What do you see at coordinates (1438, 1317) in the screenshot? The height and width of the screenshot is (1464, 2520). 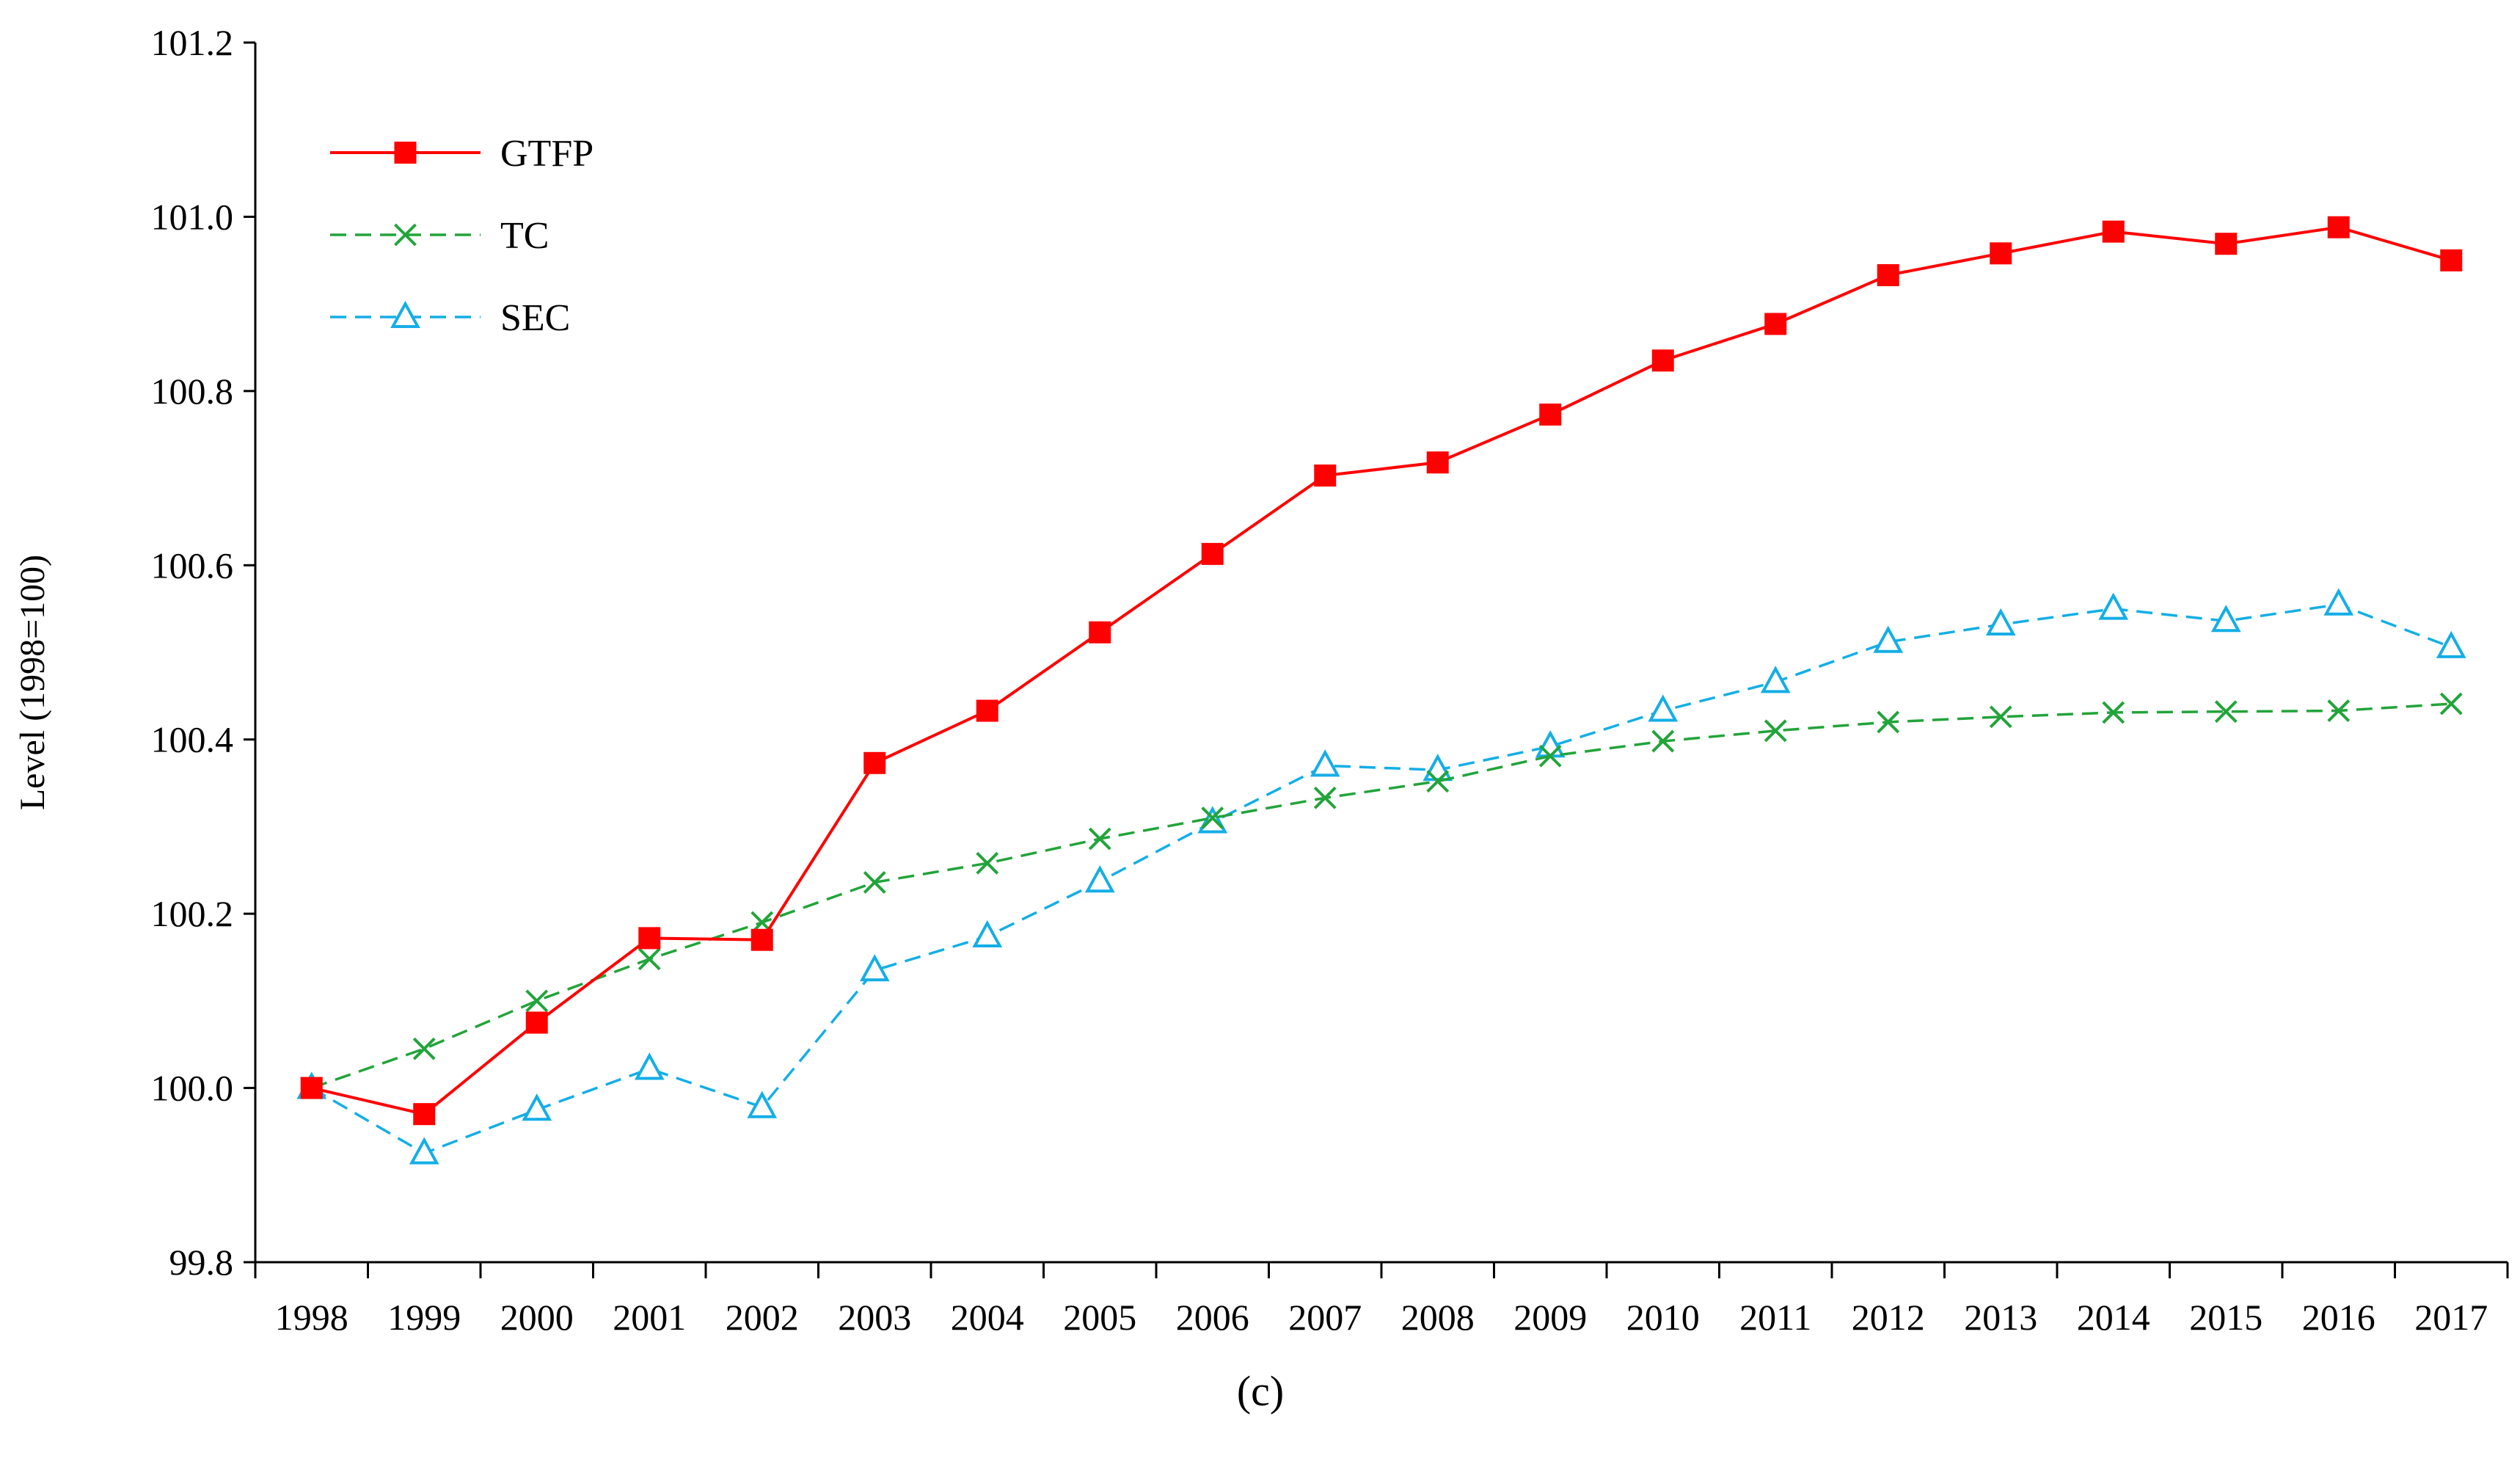 I see `x-tick-label: 2008` at bounding box center [1438, 1317].